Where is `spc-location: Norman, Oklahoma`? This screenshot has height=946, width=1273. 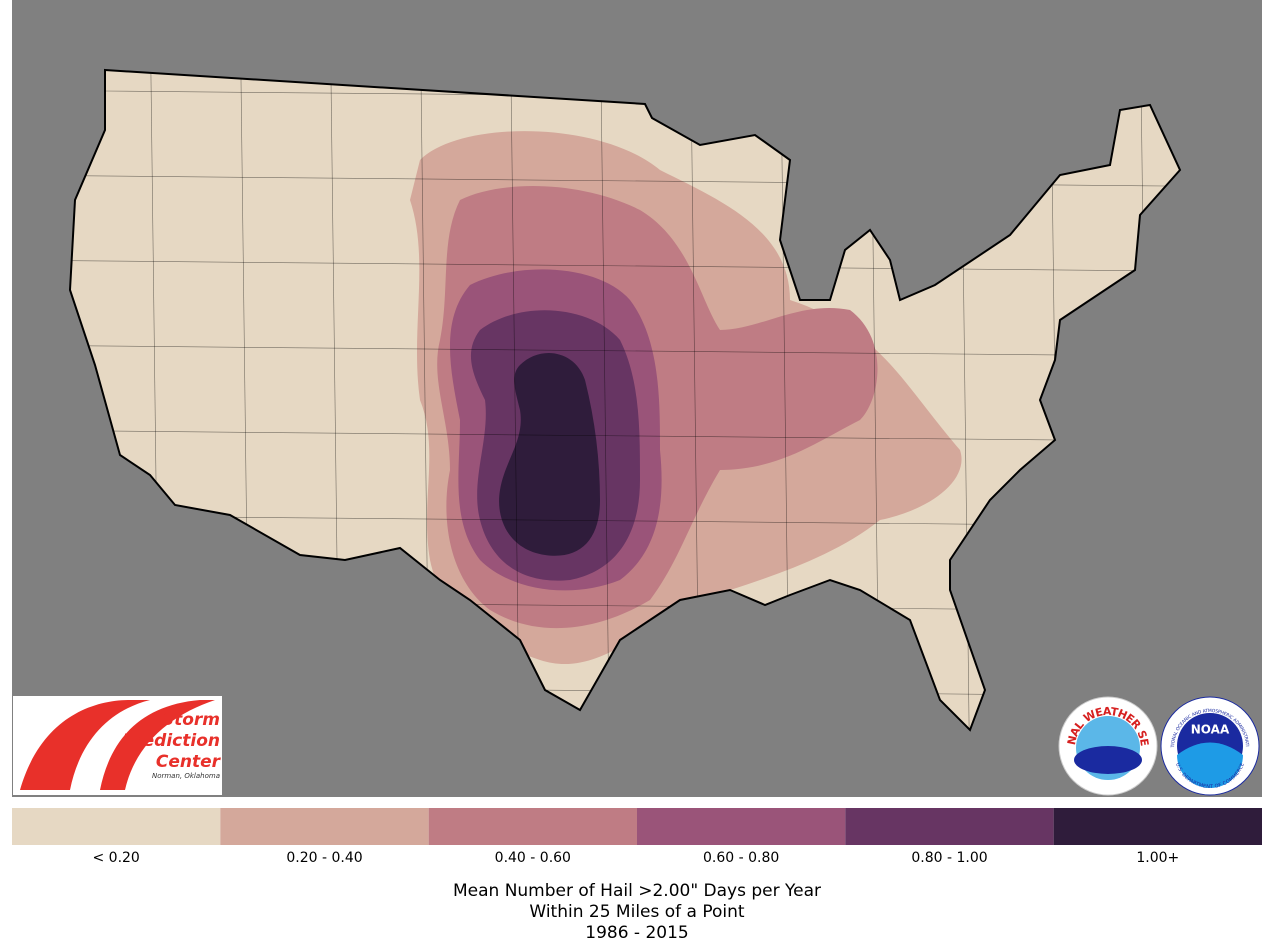 spc-location: Norman, Oklahoma is located at coordinates (186, 776).